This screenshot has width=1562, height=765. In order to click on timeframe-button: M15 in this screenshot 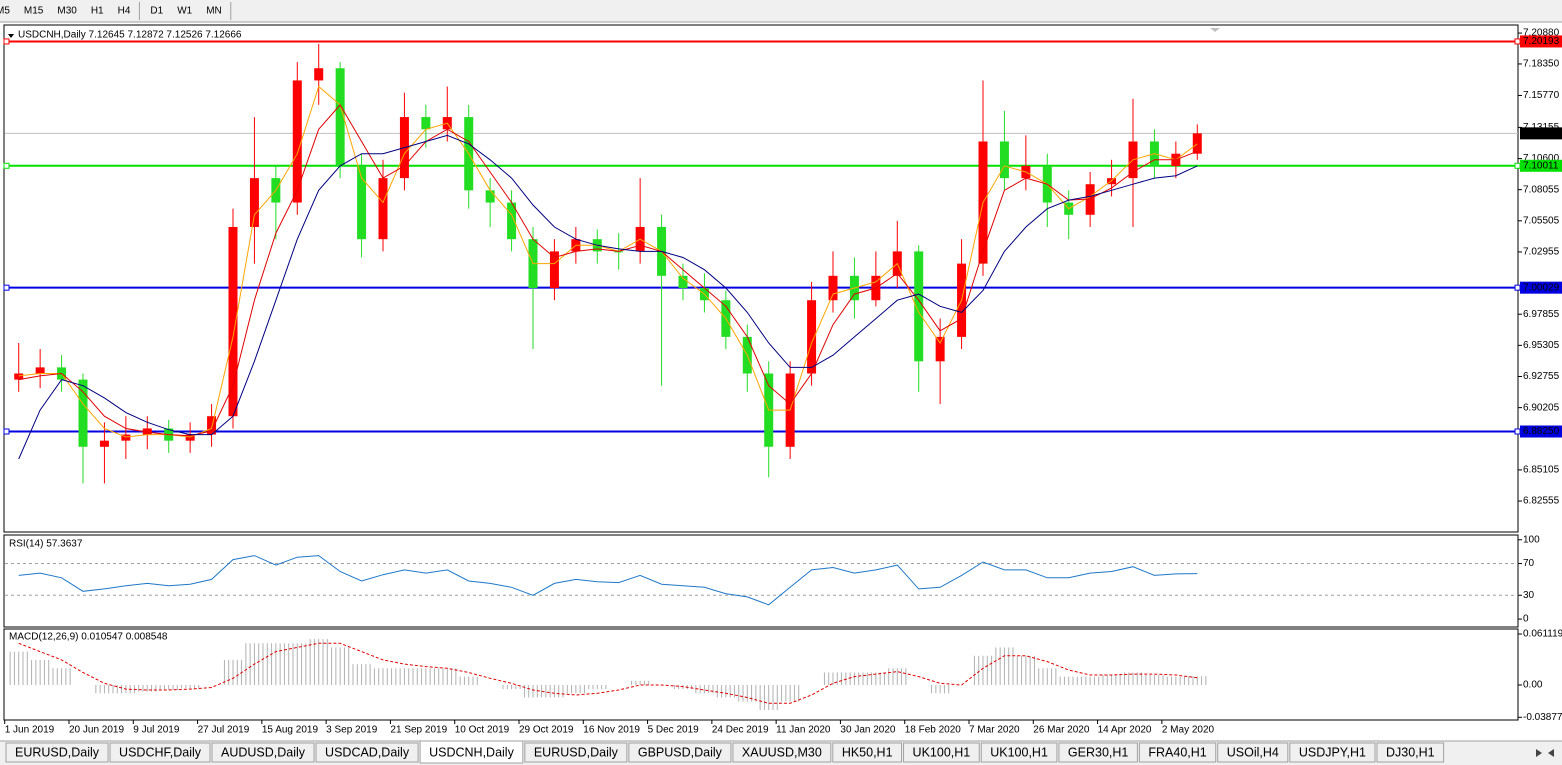, I will do `click(34, 11)`.